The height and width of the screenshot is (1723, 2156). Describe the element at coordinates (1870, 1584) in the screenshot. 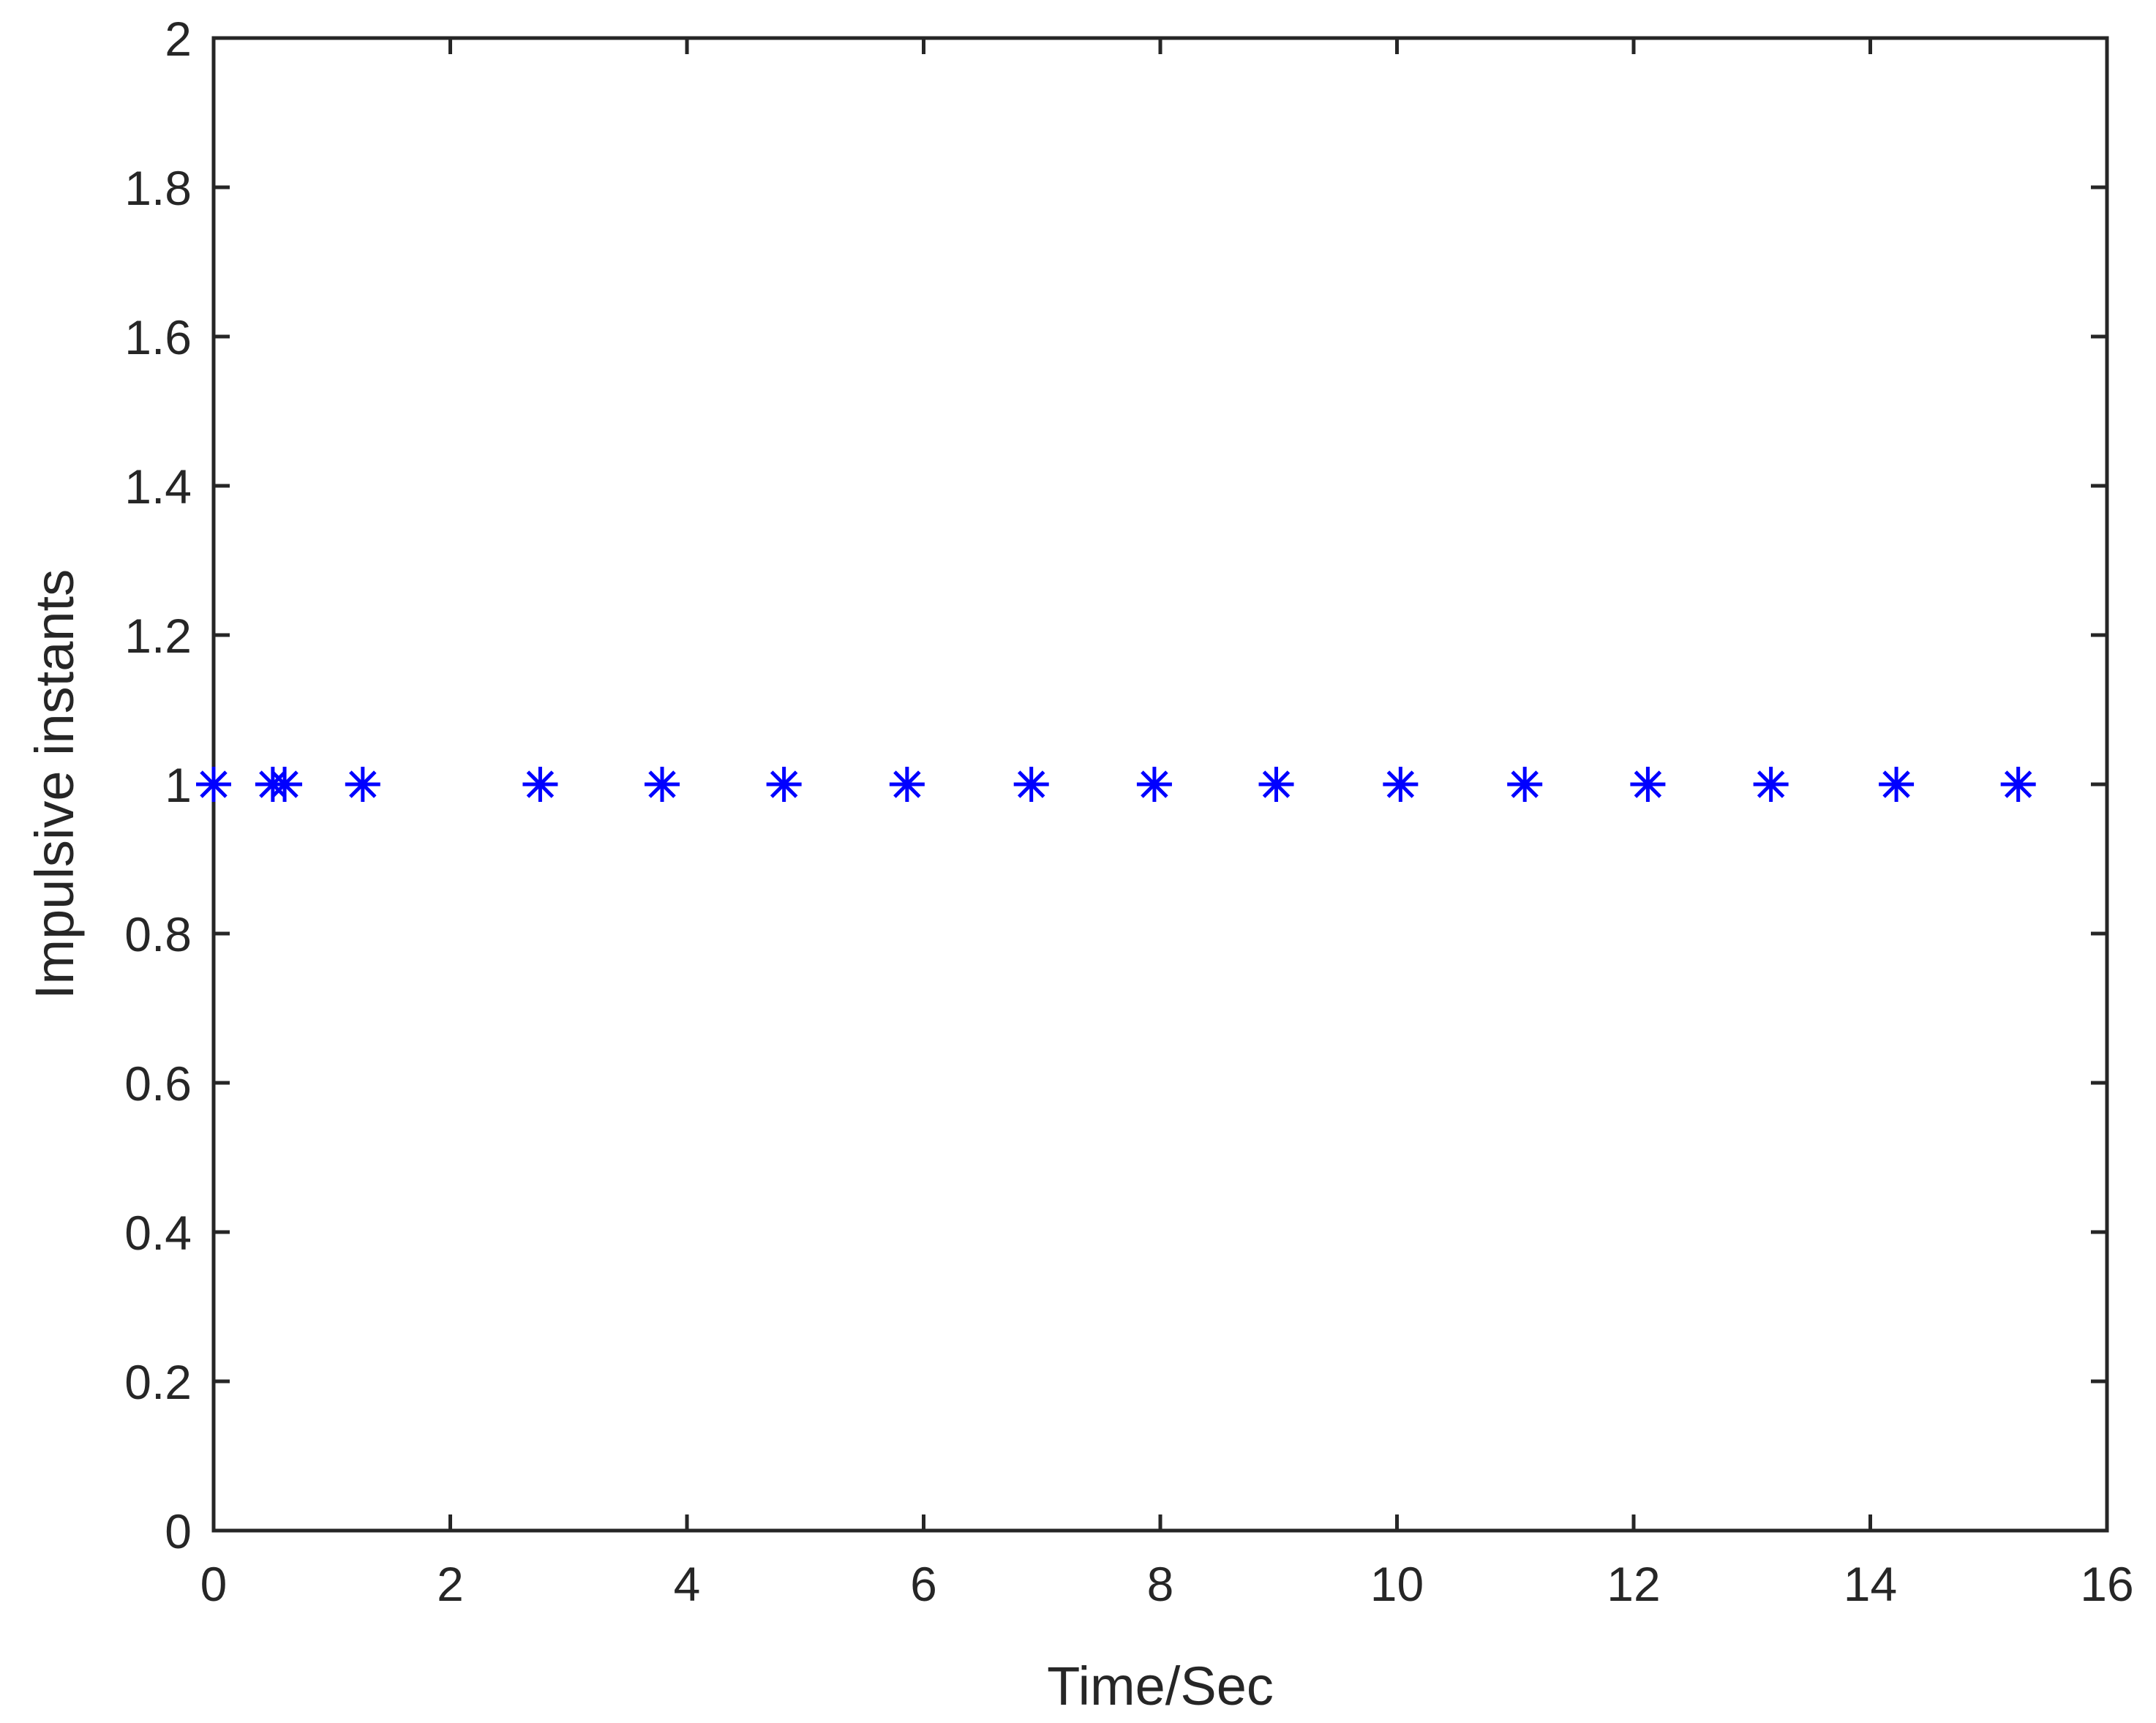

I see `x-tick-label: 14` at that location.